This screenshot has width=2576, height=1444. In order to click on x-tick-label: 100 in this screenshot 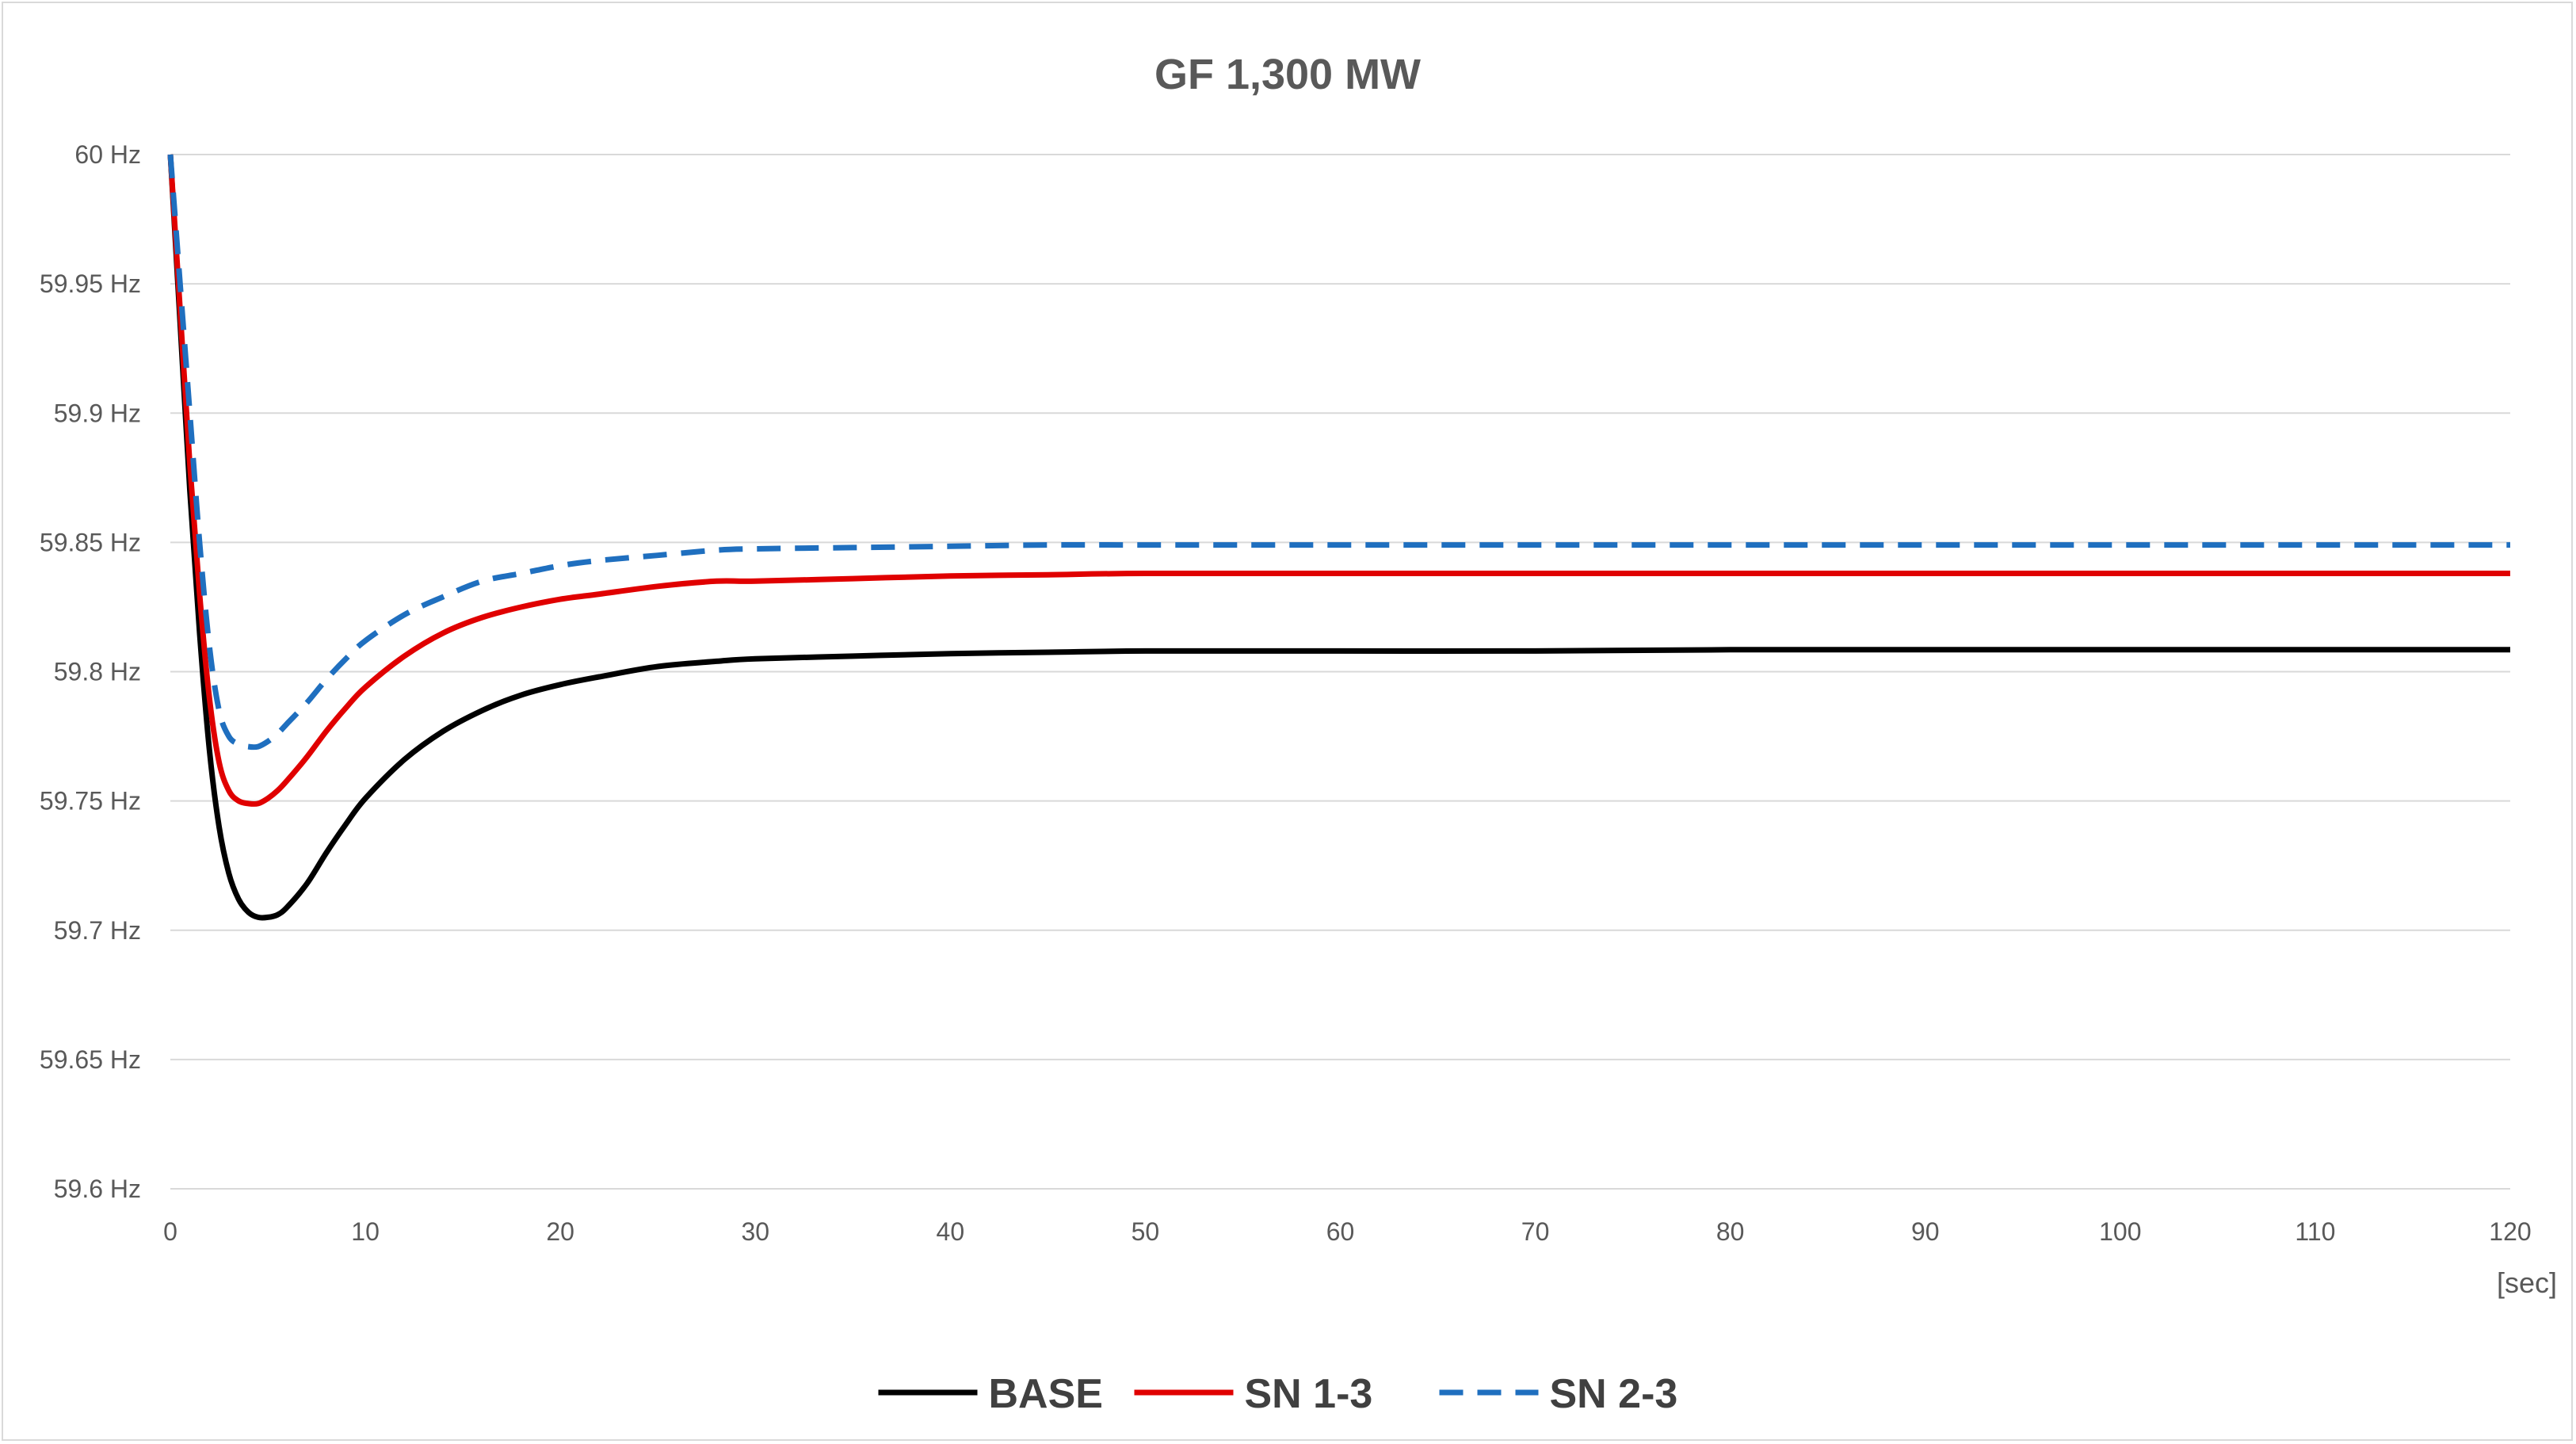, I will do `click(2120, 1232)`.